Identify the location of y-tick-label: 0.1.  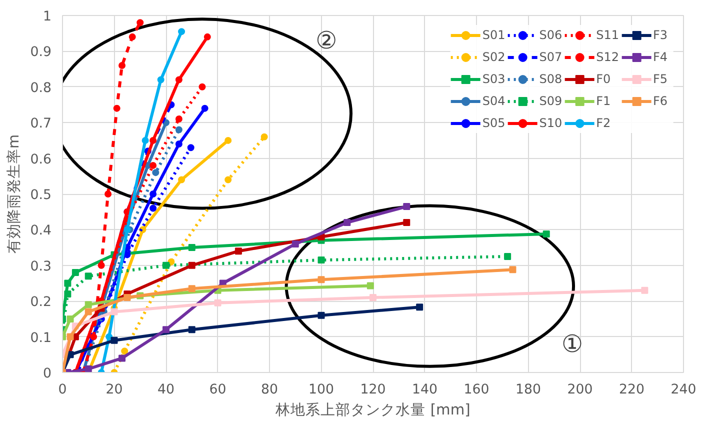
(41, 338).